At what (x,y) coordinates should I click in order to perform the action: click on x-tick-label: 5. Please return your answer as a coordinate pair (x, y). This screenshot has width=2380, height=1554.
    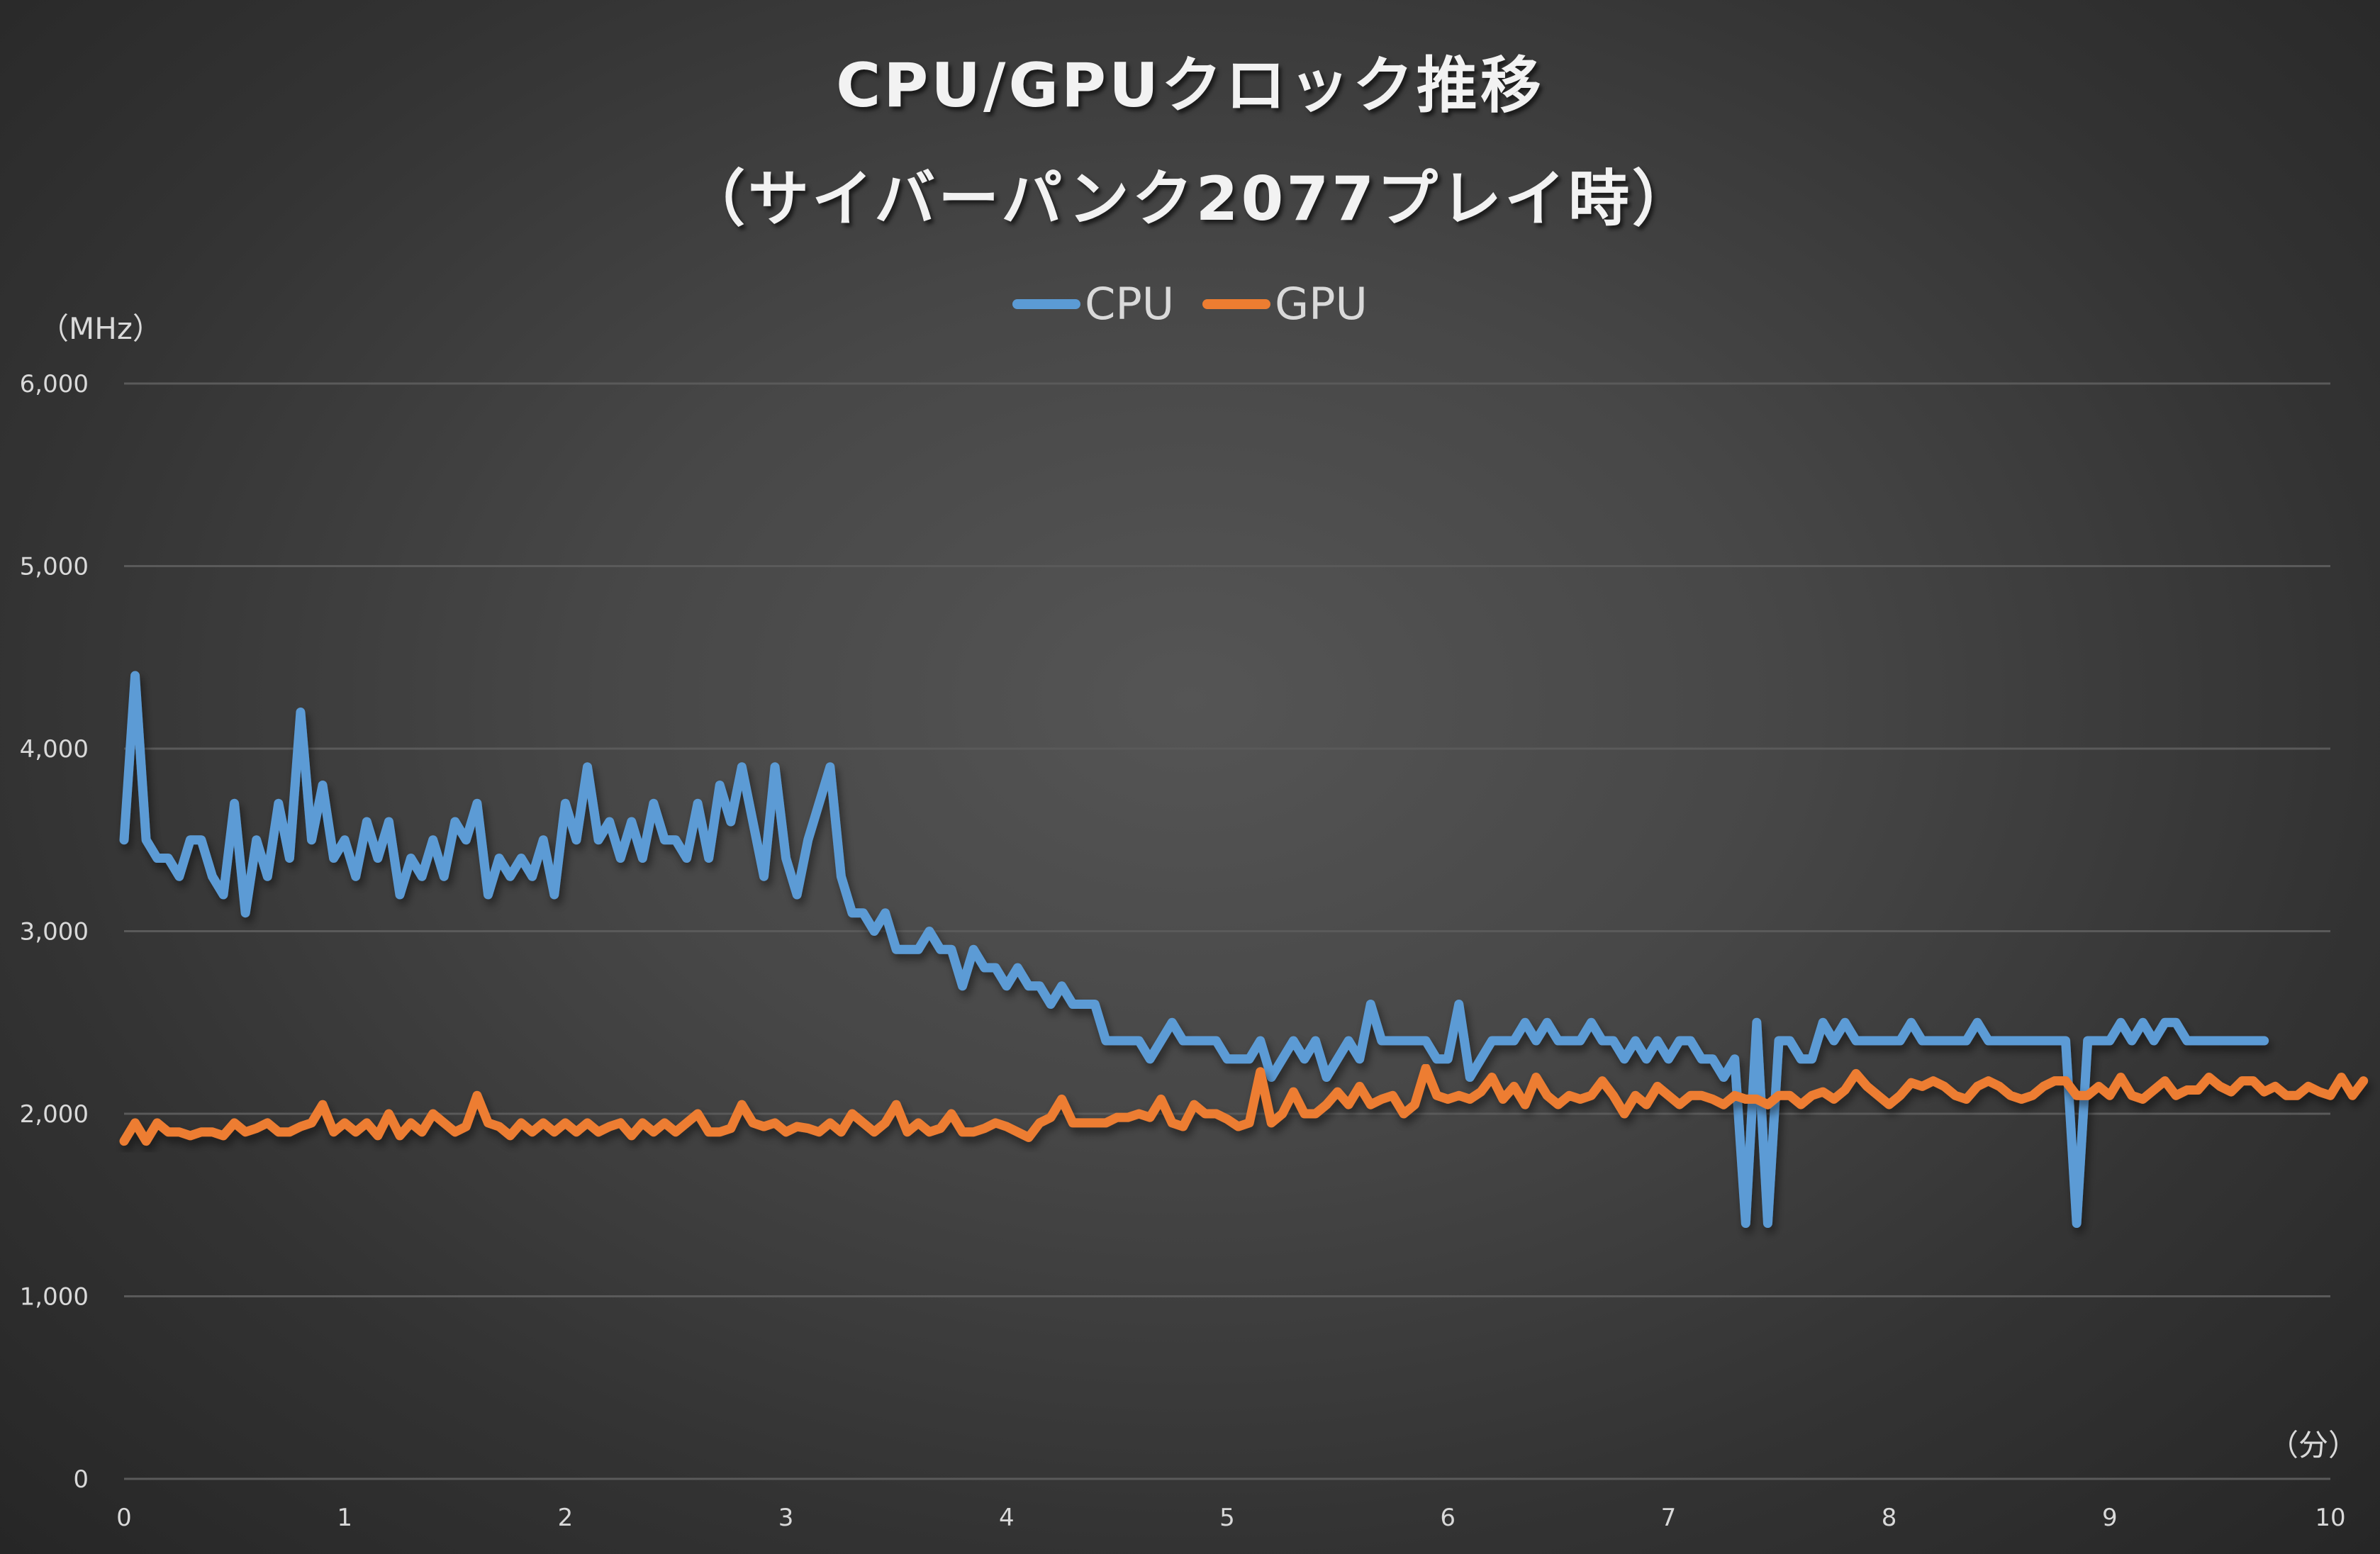
    Looking at the image, I should click on (1227, 1518).